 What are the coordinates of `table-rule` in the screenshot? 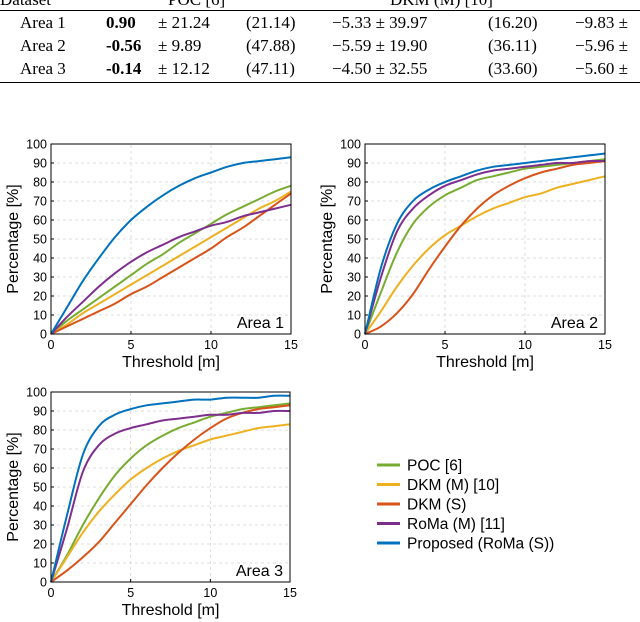 It's located at (320, 10).